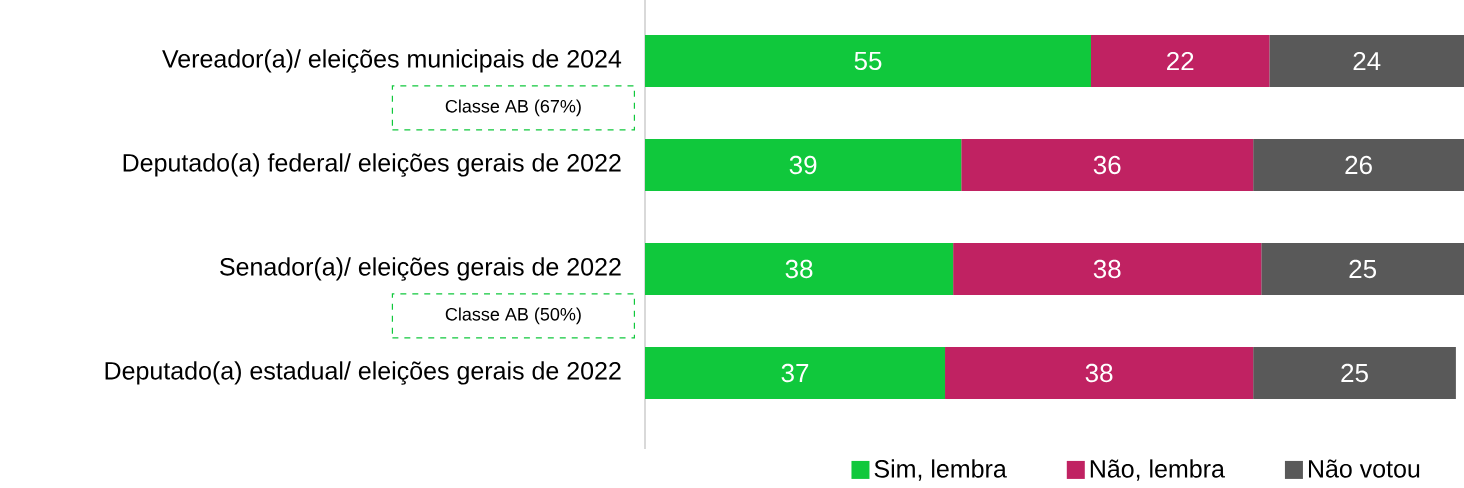  I want to click on y-tick-label: Vereador(a)/ eleições municipais de 2024, so click(392, 61).